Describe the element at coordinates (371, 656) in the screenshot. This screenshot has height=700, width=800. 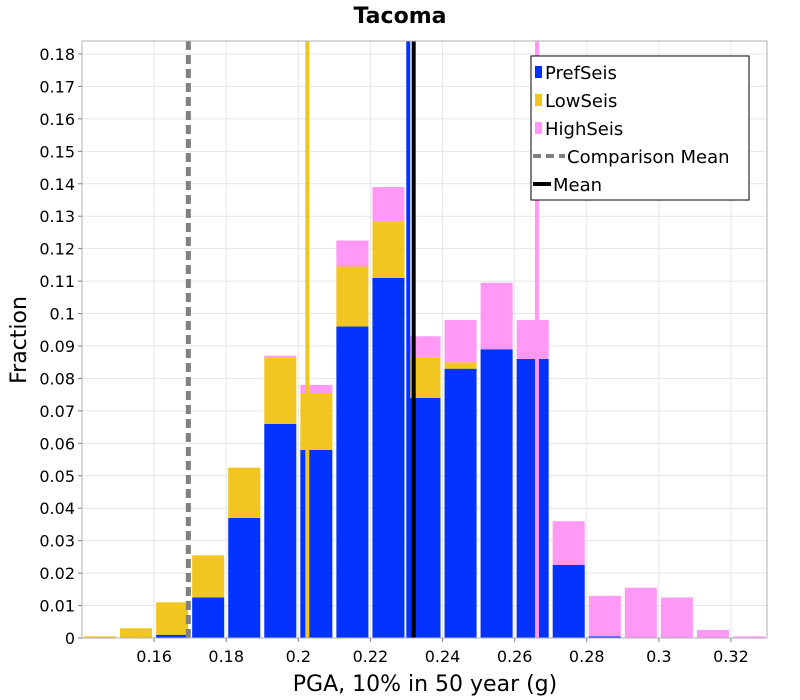
I see `x-tick-label: 0.22` at that location.